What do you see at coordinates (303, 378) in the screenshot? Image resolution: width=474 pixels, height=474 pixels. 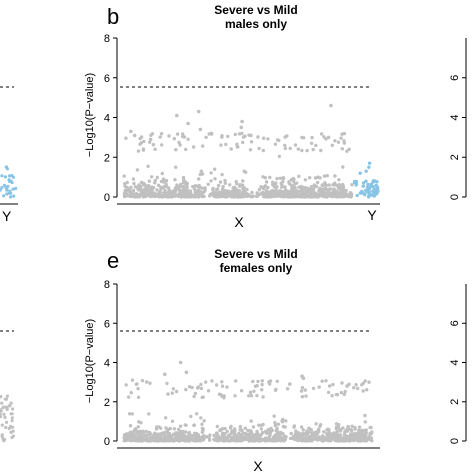 I see `panel-e-top-hit-point` at bounding box center [303, 378].